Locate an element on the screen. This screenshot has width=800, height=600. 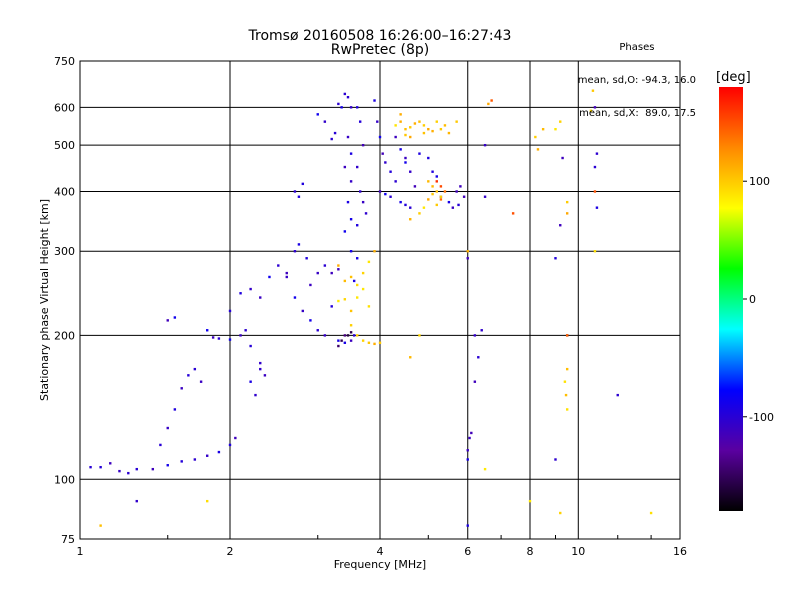
phase-x-stats: mean, sd,X: 89.0, 17.5 is located at coordinates (637, 113).